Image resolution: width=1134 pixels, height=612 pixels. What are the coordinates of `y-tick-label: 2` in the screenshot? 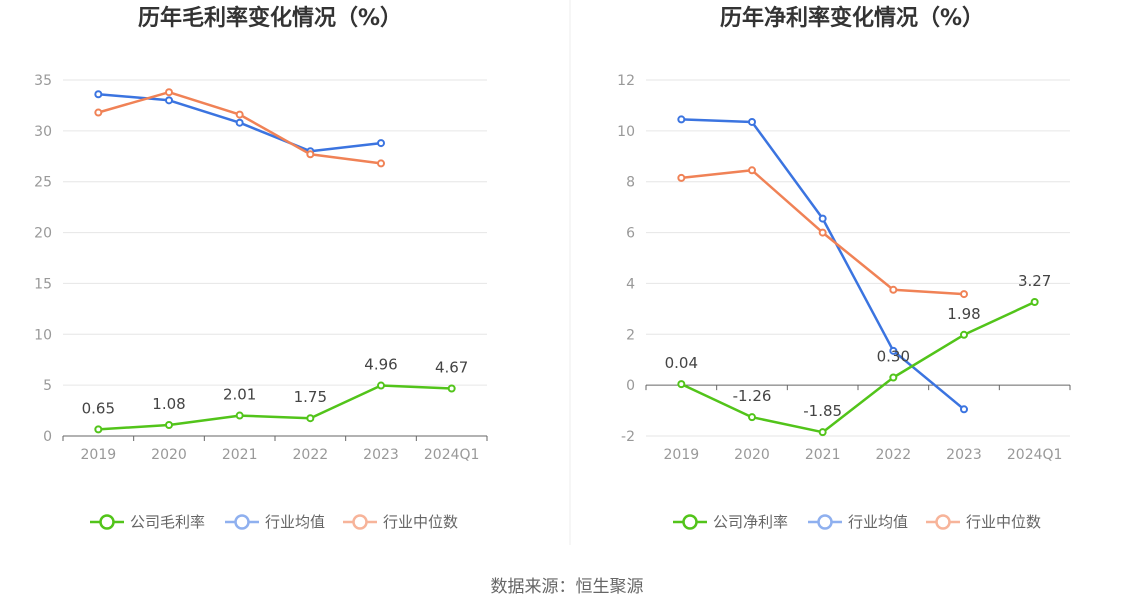 It's located at (630, 335).